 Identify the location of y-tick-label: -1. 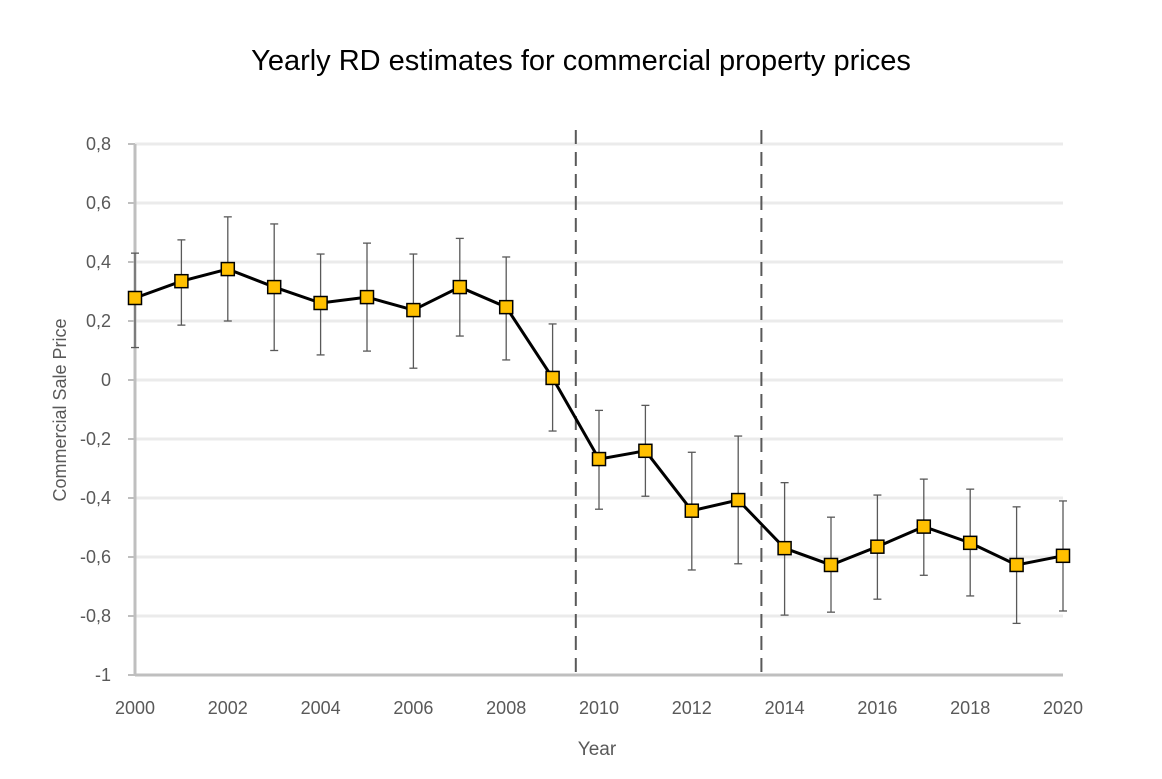
(103, 675).